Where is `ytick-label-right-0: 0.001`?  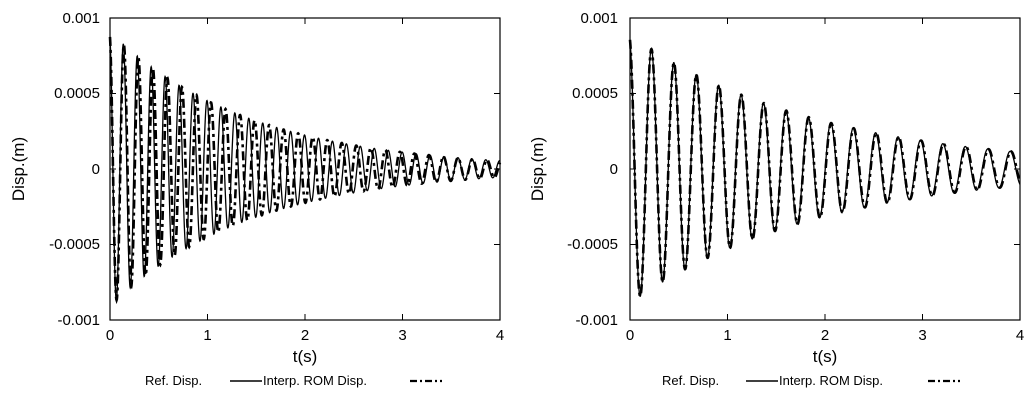 ytick-label-right-0: 0.001 is located at coordinates (599, 18).